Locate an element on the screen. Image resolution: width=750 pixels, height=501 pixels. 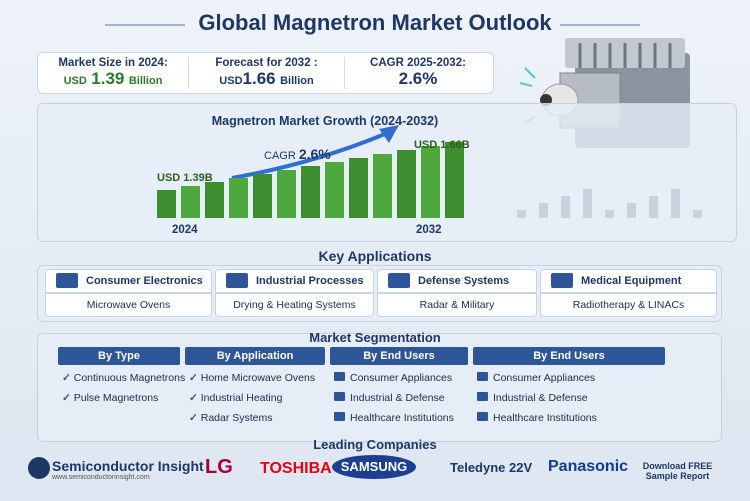
app-sub-box: Radar & Military is located at coordinates (457, 305).